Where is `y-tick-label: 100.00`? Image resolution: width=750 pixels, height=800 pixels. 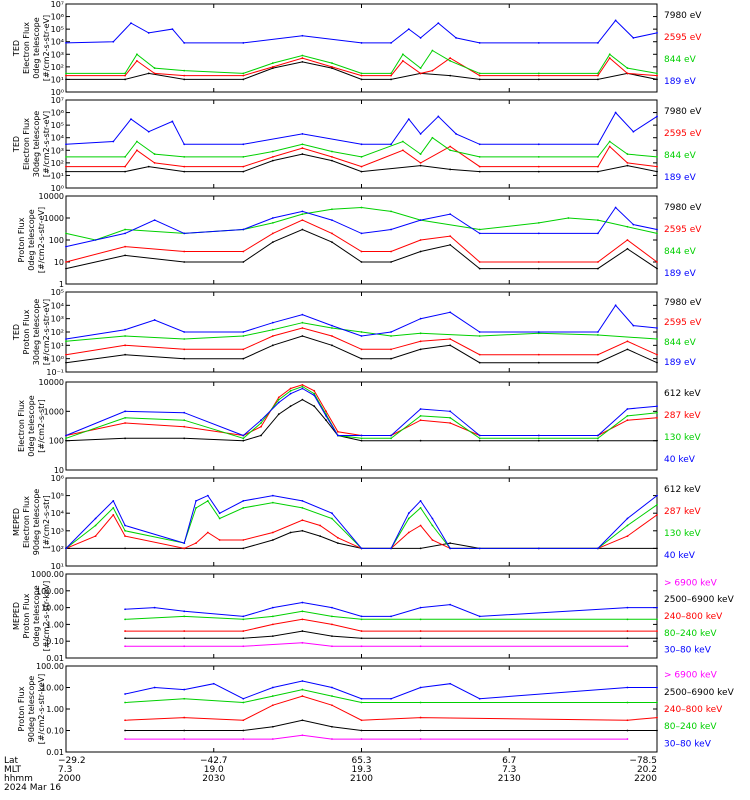 y-tick-label: 100.00 is located at coordinates (50, 666).